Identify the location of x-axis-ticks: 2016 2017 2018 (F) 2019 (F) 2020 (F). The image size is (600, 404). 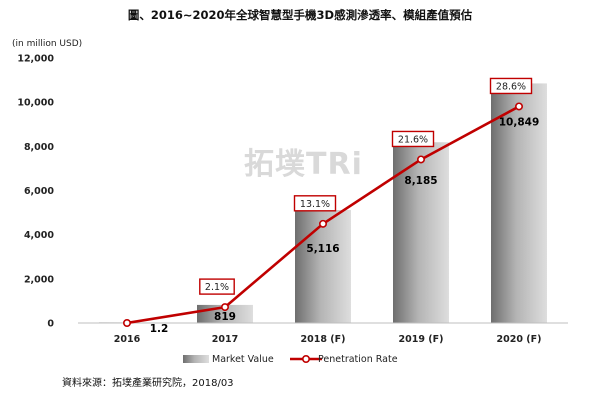
(328, 339).